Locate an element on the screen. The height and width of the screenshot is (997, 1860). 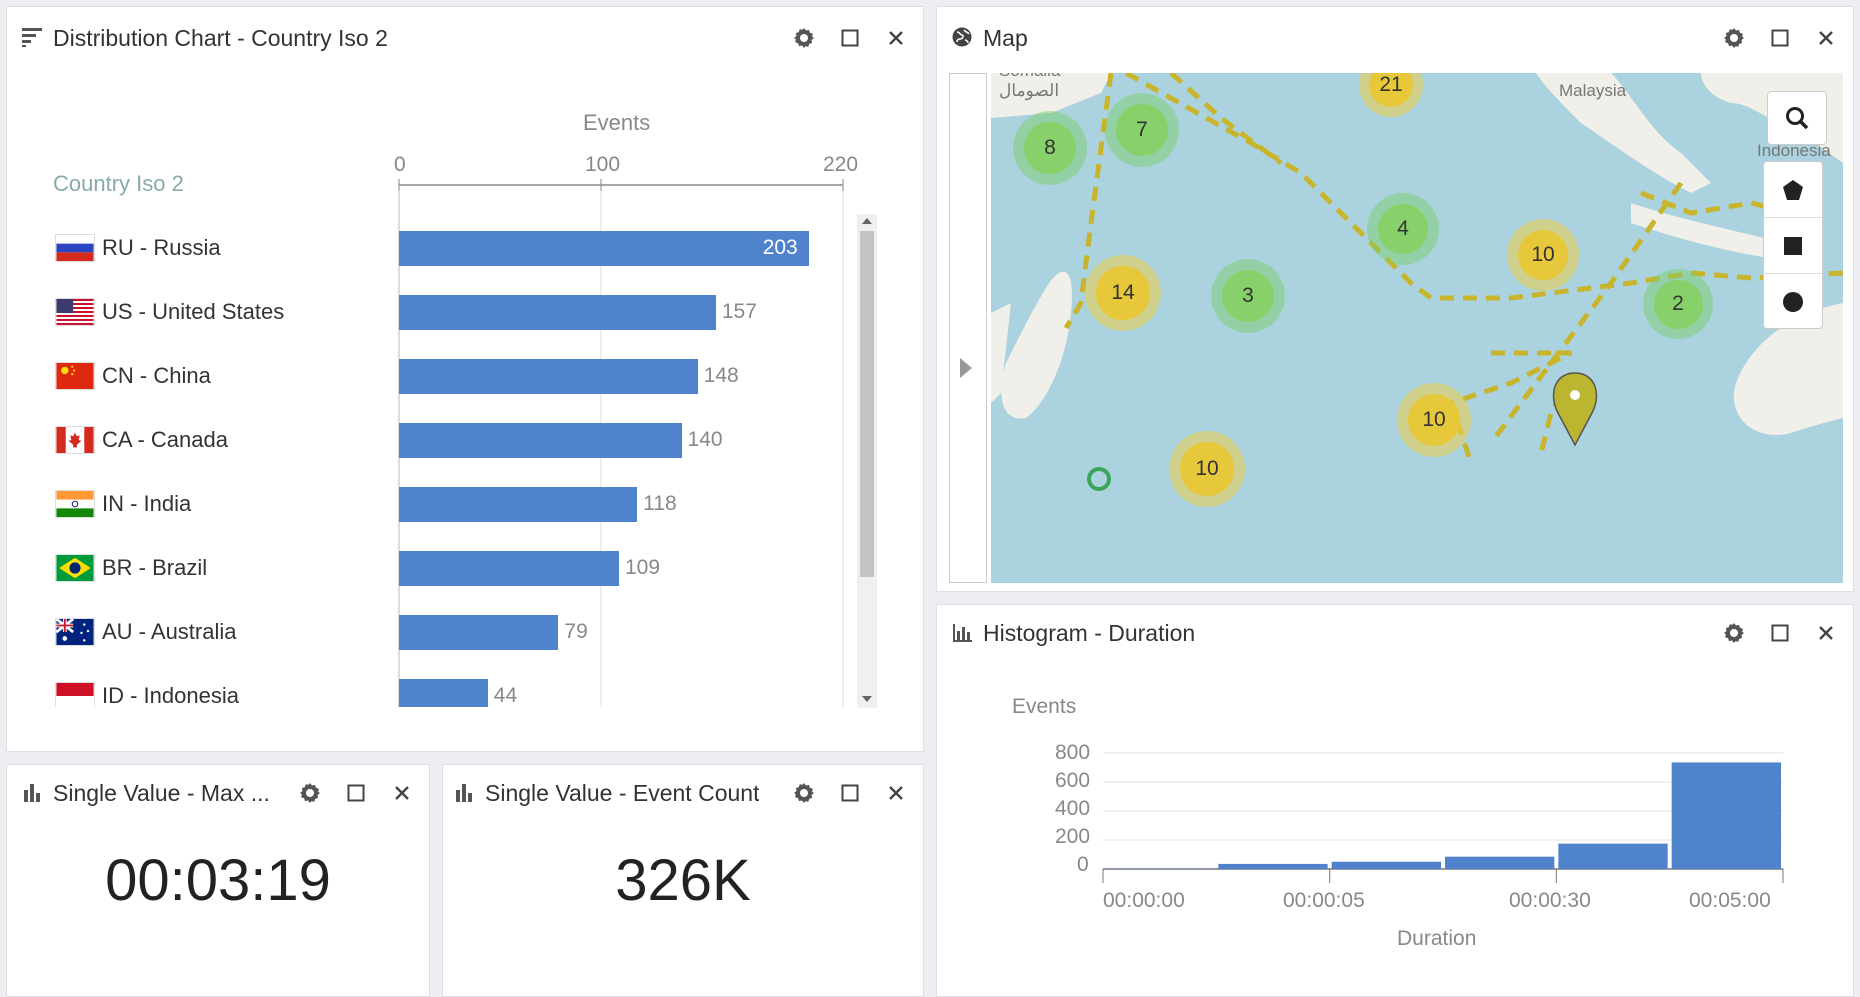
globe-icon is located at coordinates (963, 38).